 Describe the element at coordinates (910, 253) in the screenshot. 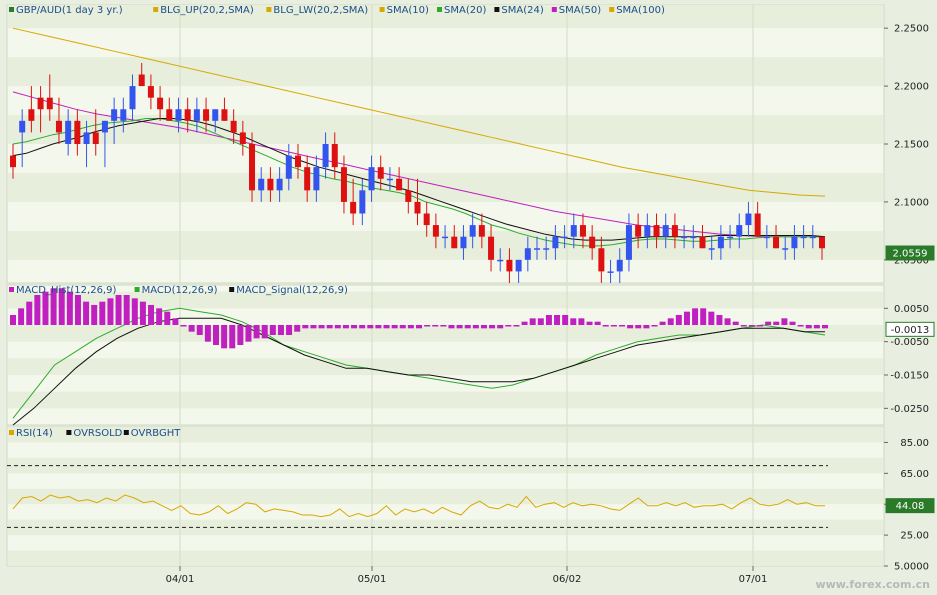

I see `last-price-badge-bg` at that location.